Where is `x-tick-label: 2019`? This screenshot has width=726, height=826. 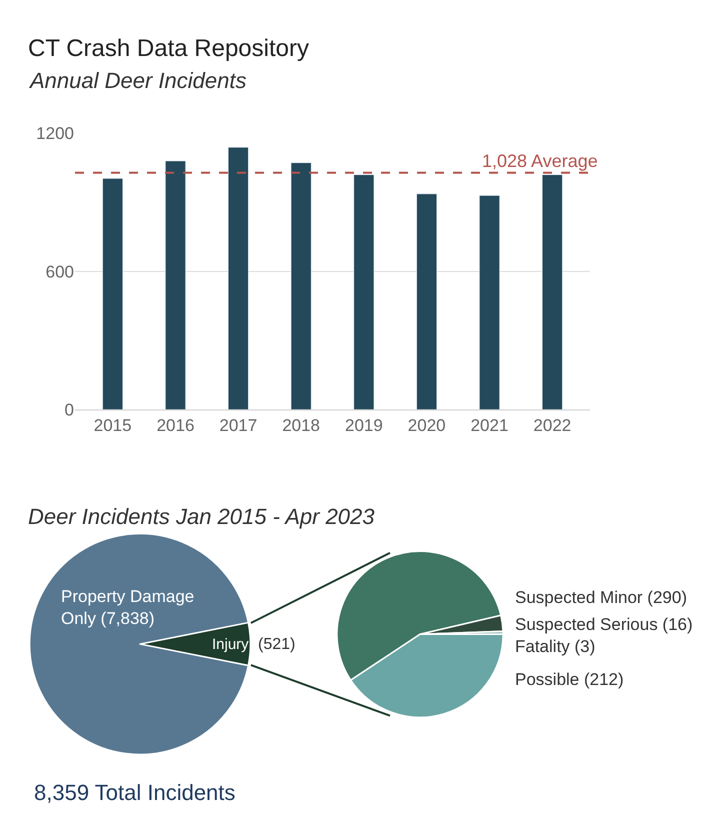
x-tick-label: 2019 is located at coordinates (363, 425).